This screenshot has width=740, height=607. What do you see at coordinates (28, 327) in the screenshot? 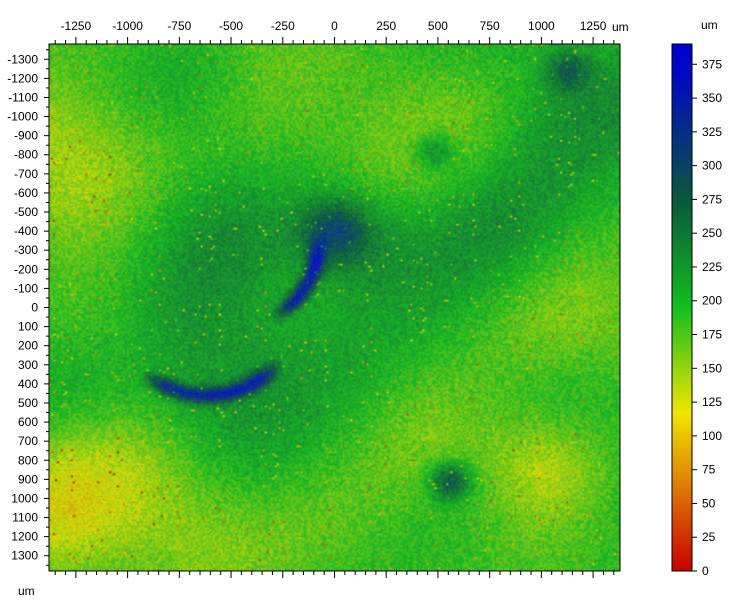
I see `y-tick-label: 100` at bounding box center [28, 327].